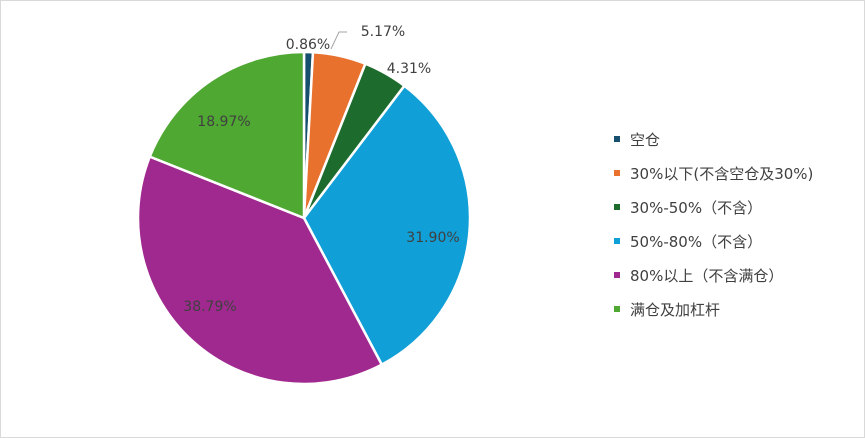 The height and width of the screenshot is (438, 865). What do you see at coordinates (645, 139) in the screenshot?
I see `legend-label-0: 空仓` at bounding box center [645, 139].